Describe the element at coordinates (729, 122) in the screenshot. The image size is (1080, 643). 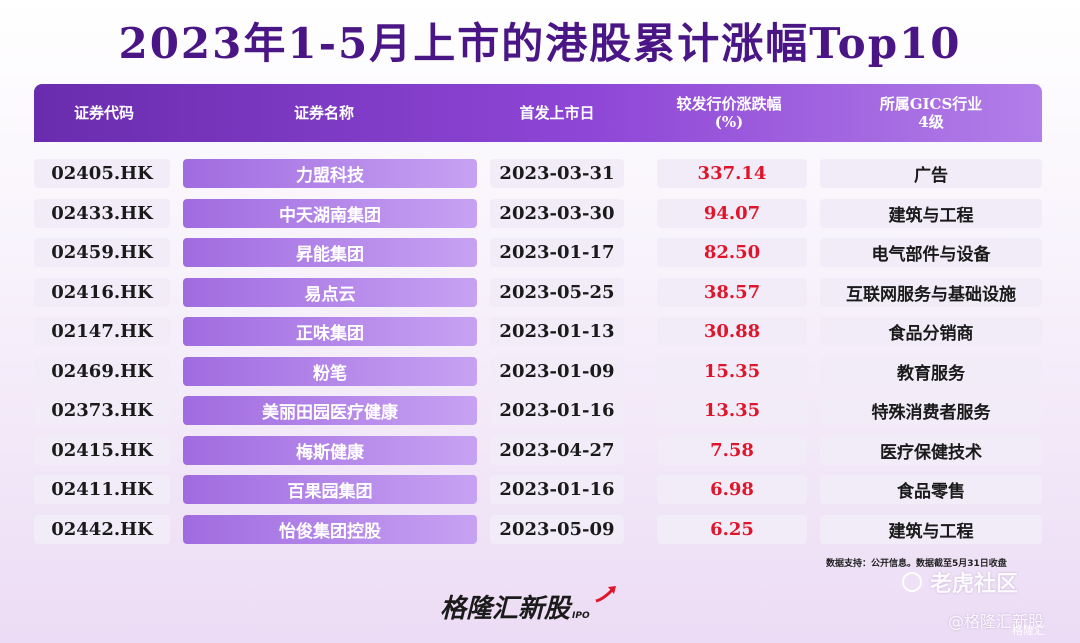
I see `header-gain-unit: (%)` at that location.